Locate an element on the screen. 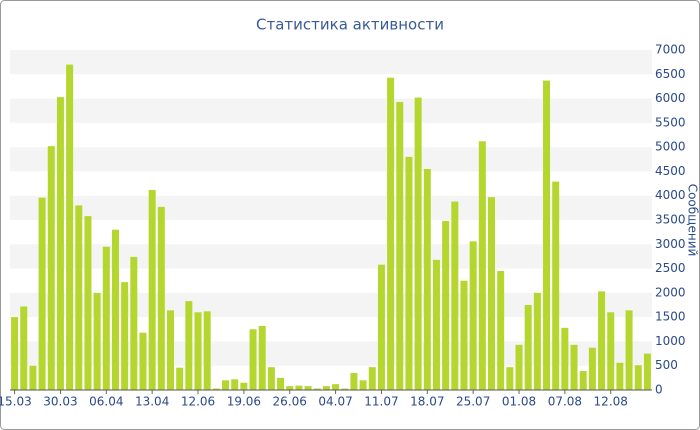 The image size is (700, 430). y-tick-label: 3000 is located at coordinates (670, 244).